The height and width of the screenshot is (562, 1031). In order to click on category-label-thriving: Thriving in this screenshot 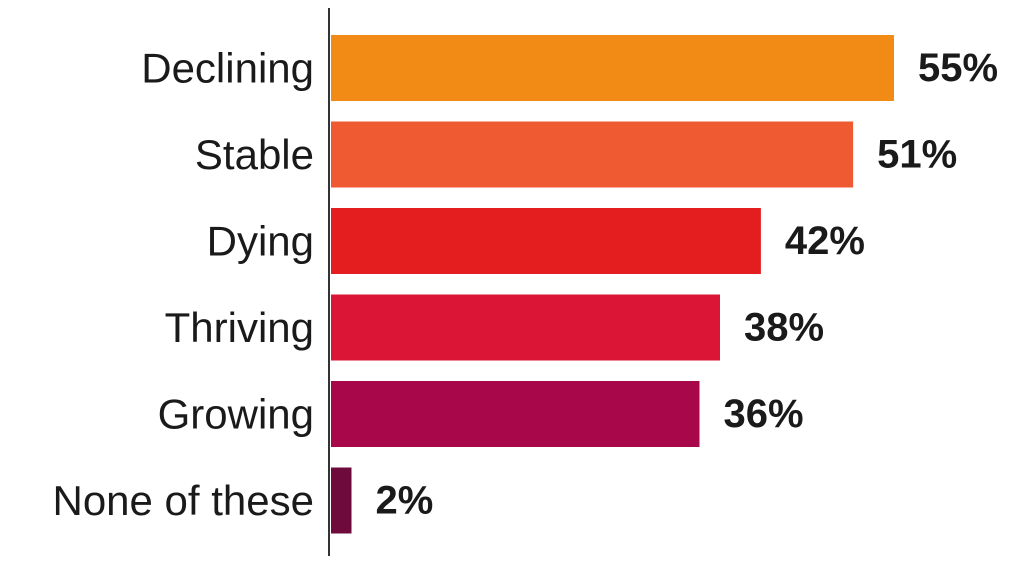, I will do `click(239, 327)`.